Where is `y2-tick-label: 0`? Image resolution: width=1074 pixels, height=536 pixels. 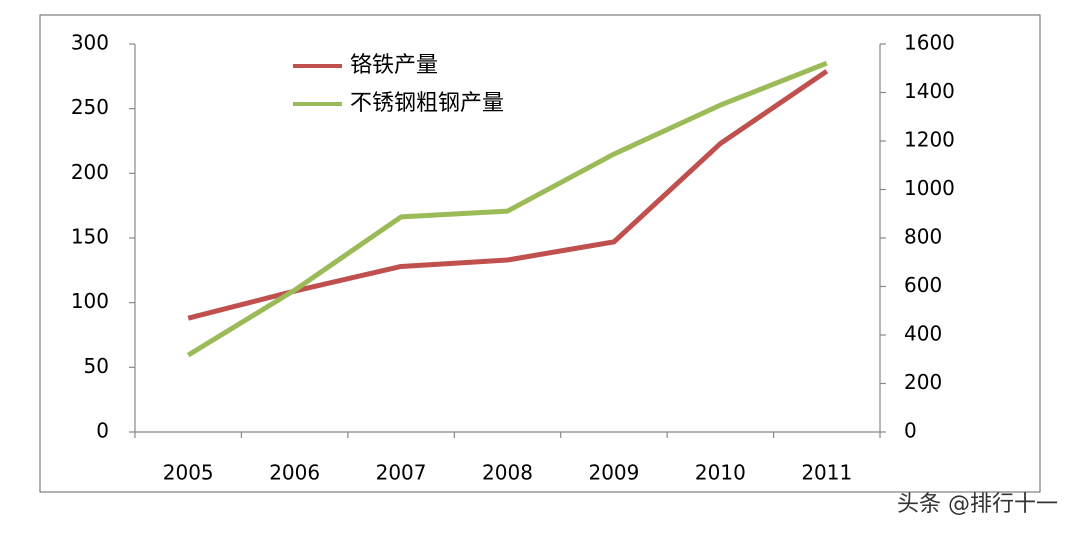 y2-tick-label: 0 is located at coordinates (910, 431).